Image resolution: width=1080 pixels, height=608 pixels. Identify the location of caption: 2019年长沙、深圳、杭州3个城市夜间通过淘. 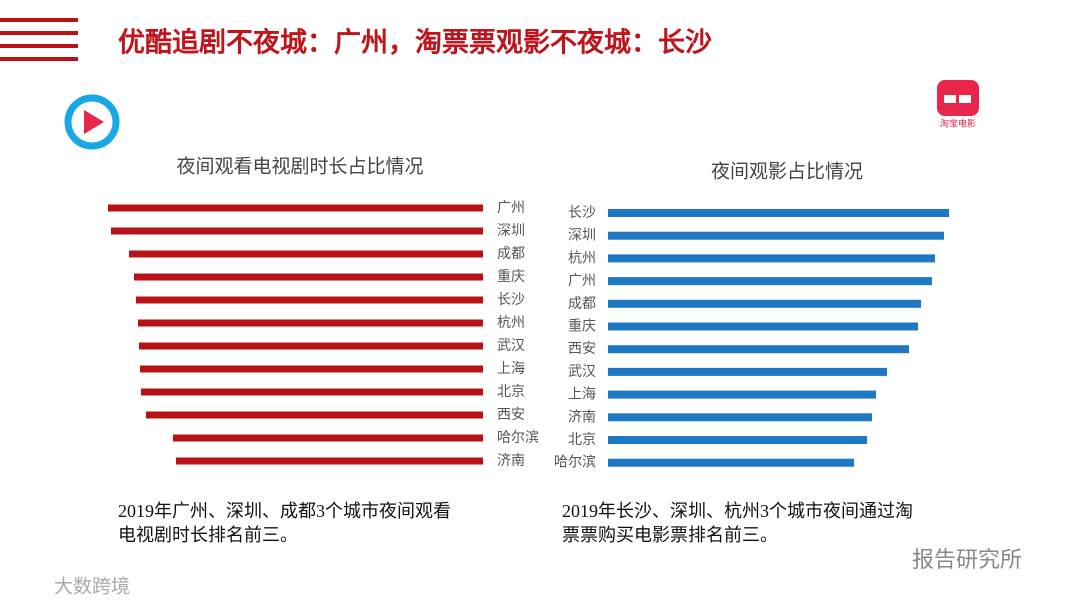
(737, 511).